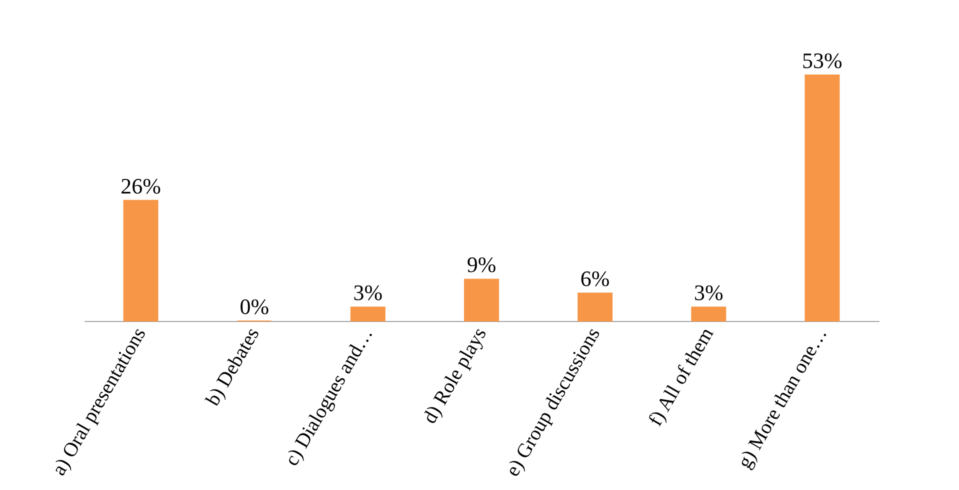  What do you see at coordinates (822, 60) in the screenshot?
I see `data-label: 53%` at bounding box center [822, 60].